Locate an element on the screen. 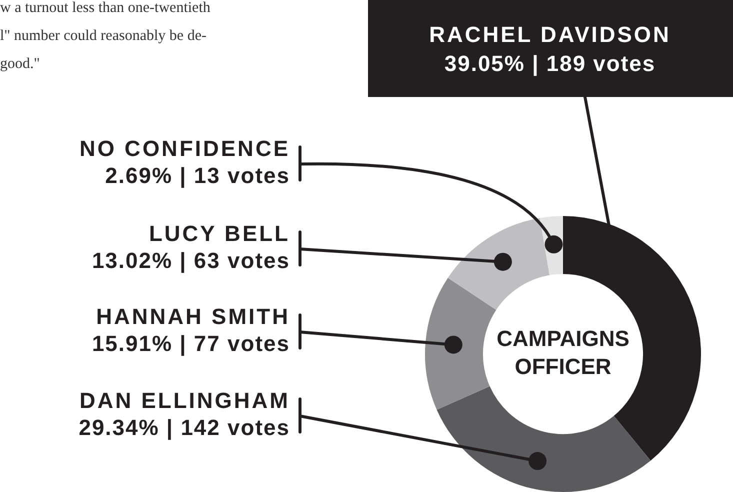 The height and width of the screenshot is (492, 733). slice-label: NO CONFIDENCE is located at coordinates (184, 149).